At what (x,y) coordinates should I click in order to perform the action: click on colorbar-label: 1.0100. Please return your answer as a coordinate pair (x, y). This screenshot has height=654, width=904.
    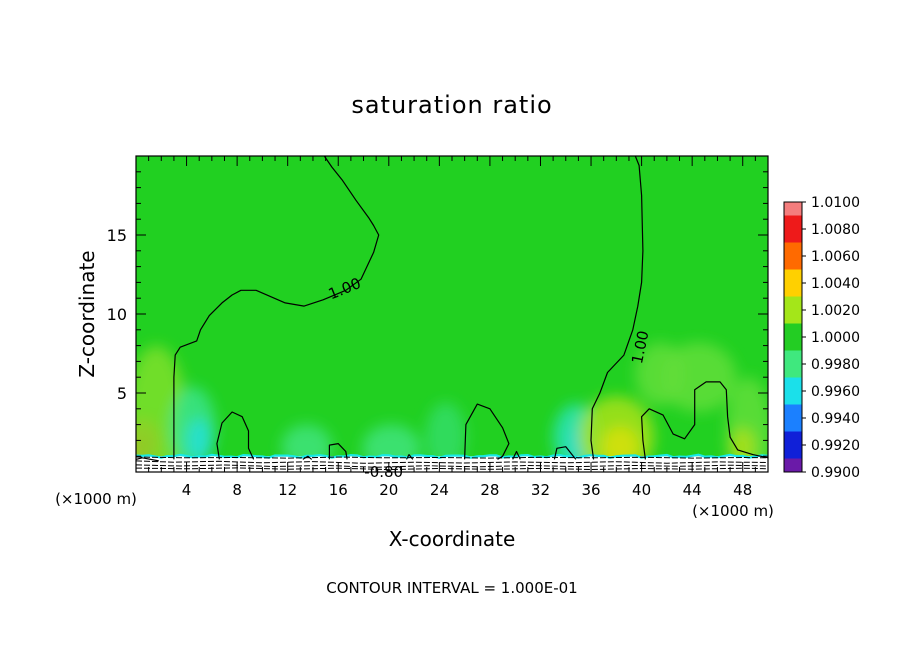
    Looking at the image, I should click on (835, 203).